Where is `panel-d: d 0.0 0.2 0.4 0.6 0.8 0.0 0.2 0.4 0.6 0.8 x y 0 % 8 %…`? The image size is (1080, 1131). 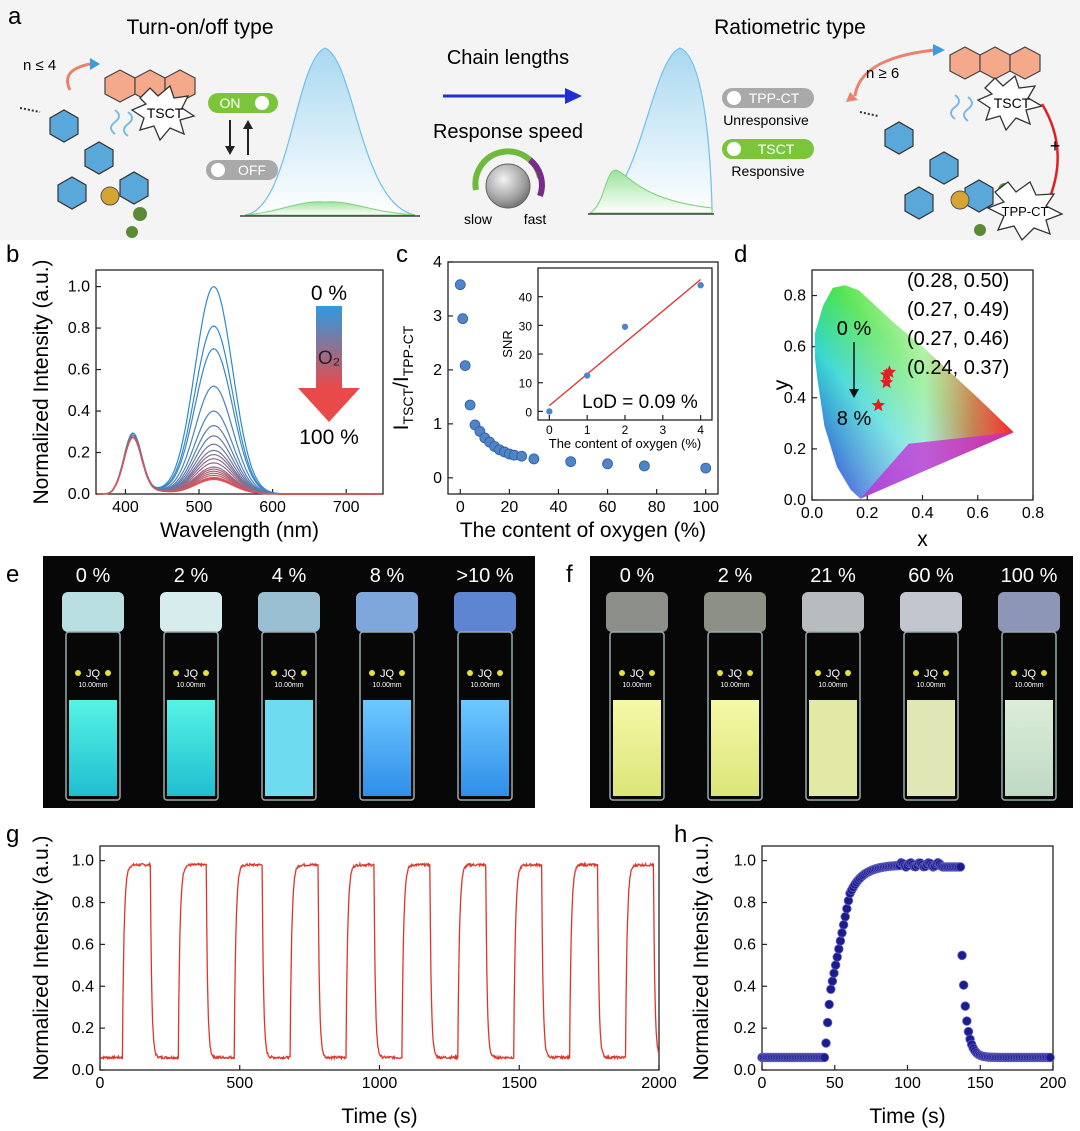 panel-d: d 0.0 0.2 0.4 0.6 0.8 0.0 0.2 0.4 0.6 0.8 x y 0 % 8 %… is located at coordinates (889, 396).